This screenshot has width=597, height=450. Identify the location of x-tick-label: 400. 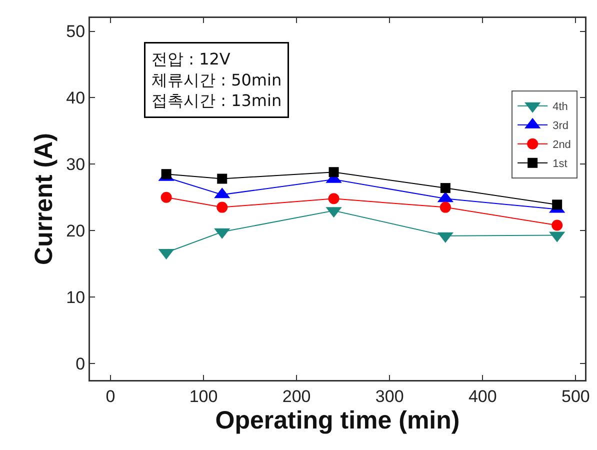
(482, 396).